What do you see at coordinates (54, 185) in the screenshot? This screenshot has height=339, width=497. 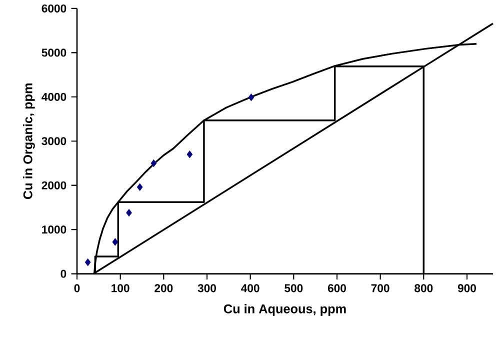 I see `y-tick-label: 2000` at bounding box center [54, 185].